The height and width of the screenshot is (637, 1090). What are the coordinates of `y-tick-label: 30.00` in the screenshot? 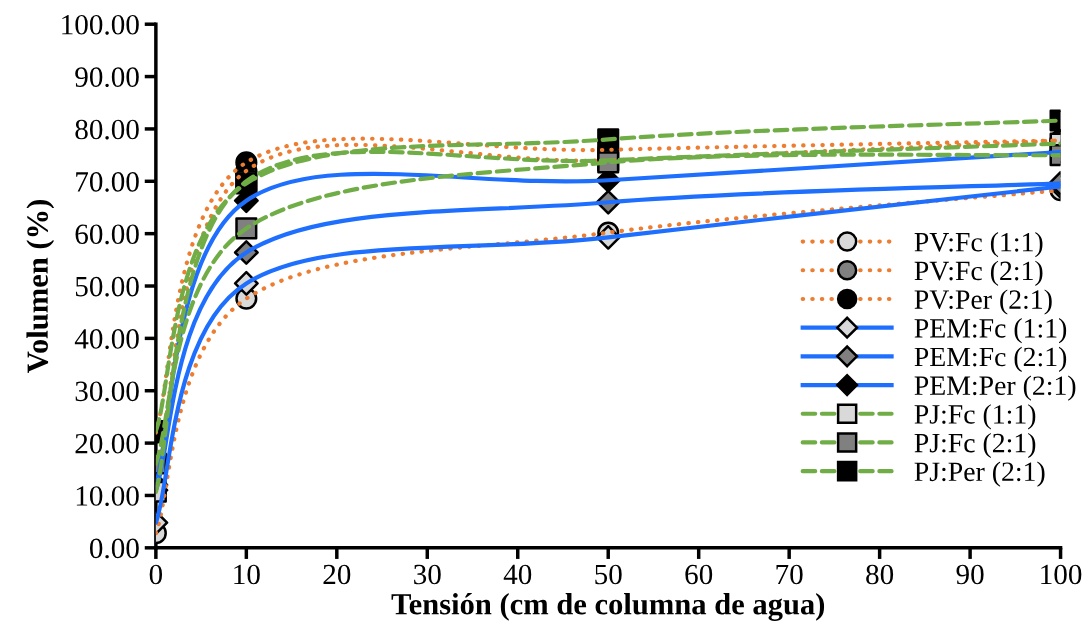 It's located at (107, 391).